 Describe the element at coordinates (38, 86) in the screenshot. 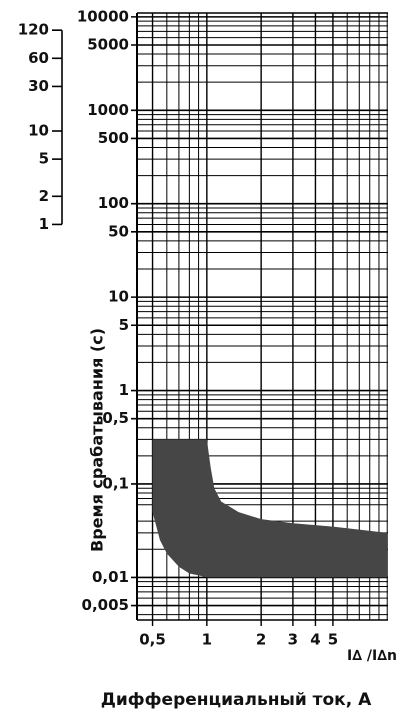

I see `y2-tick-label: 30` at that location.